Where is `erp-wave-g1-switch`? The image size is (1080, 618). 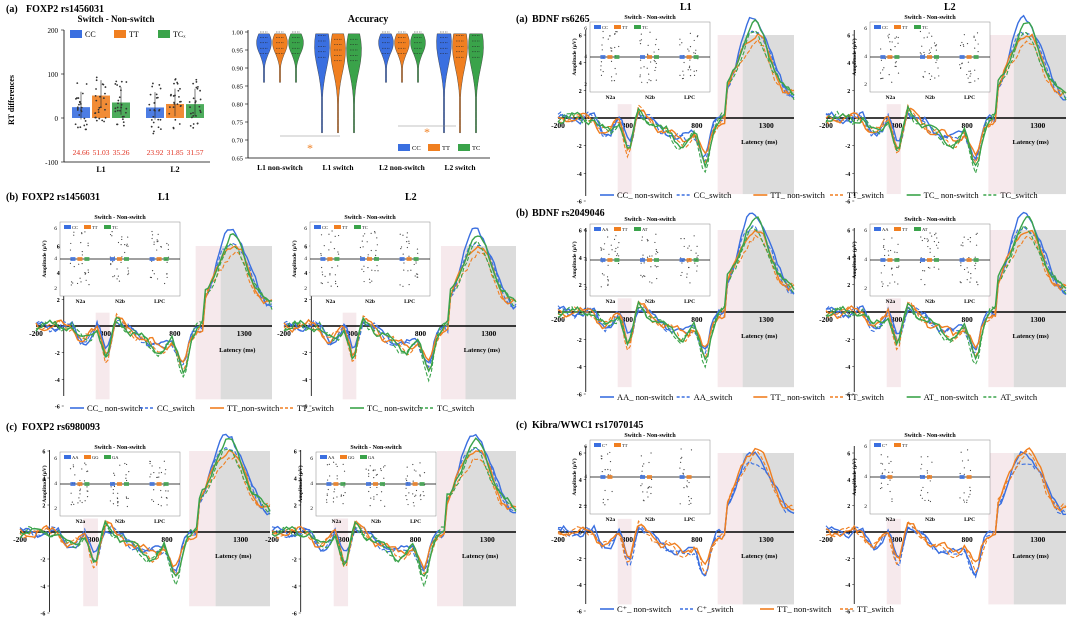
erp-wave-g1-switch is located at coordinates (676, 290).